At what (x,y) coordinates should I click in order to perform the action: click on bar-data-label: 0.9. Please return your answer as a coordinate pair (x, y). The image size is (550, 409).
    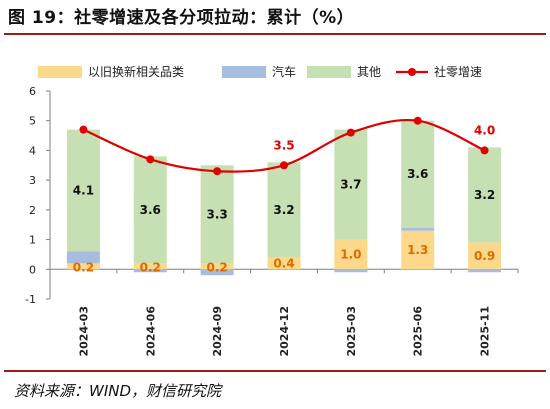
    Looking at the image, I should click on (484, 256).